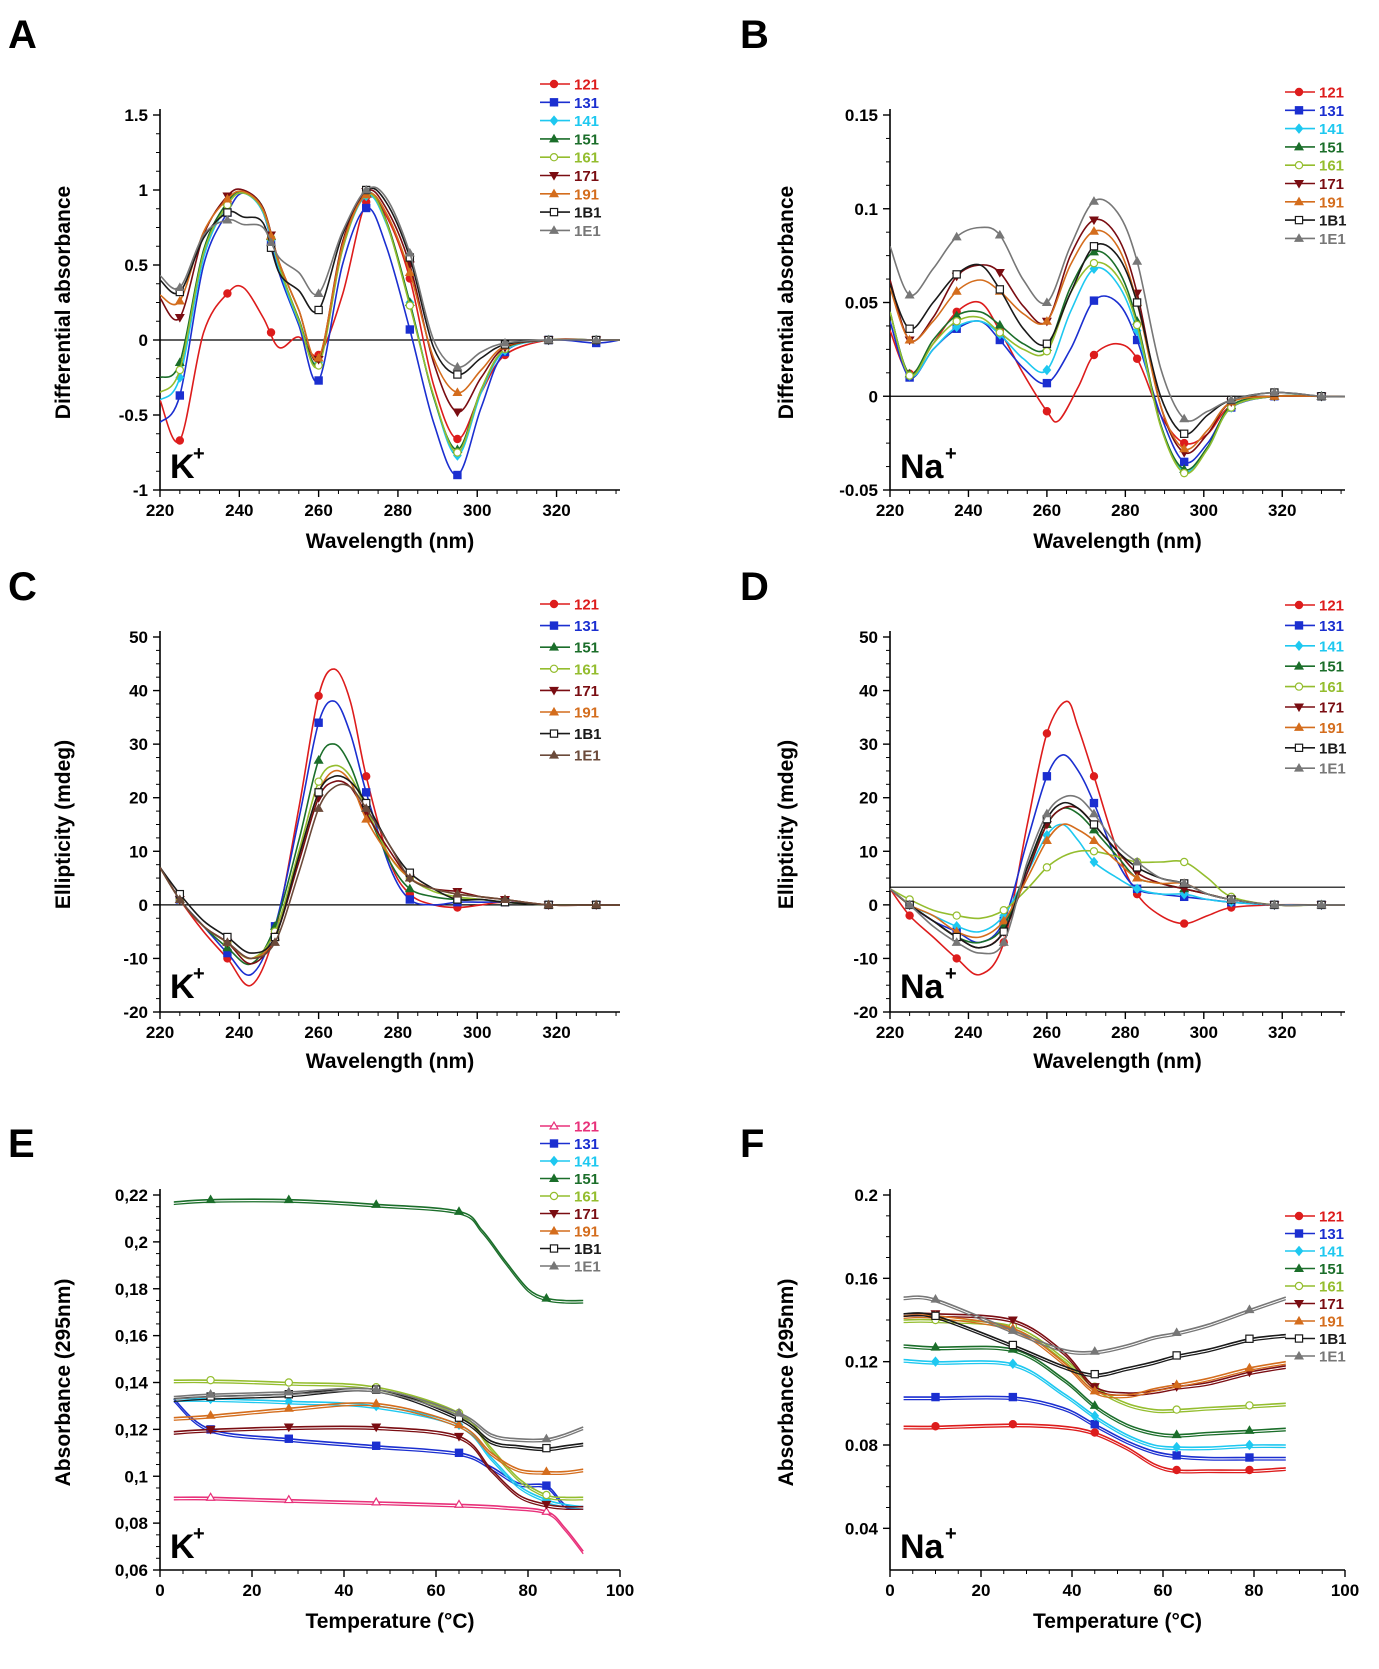 This screenshot has height=1669, width=1379. Describe the element at coordinates (398, 1032) in the screenshot. I see `x-tick-label: 280` at that location.